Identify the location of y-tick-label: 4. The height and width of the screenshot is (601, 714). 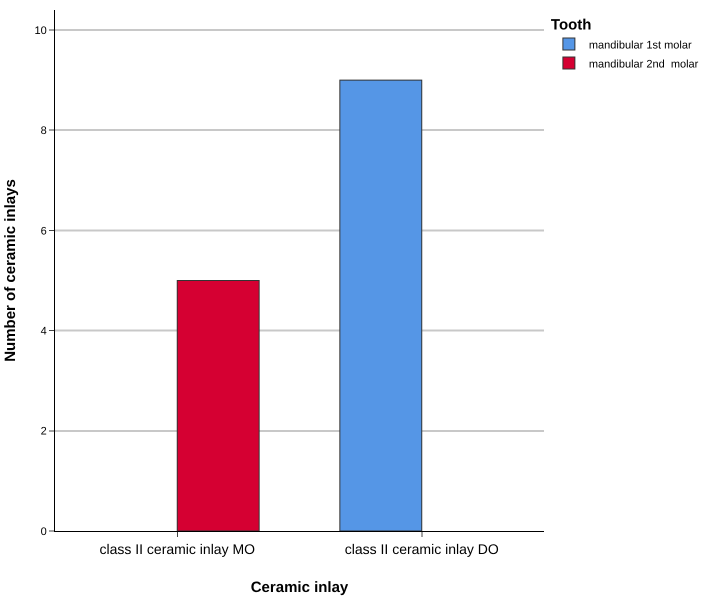
(43, 331).